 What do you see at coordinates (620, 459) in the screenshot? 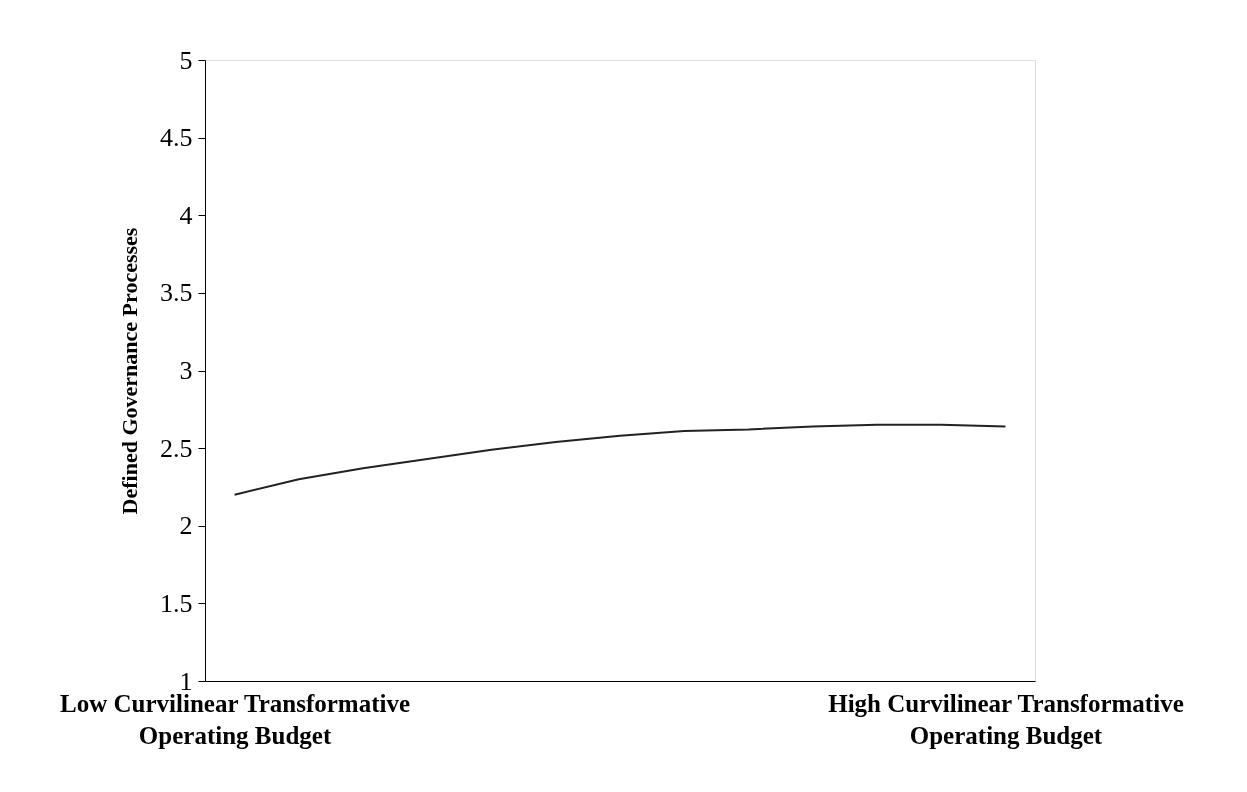
I see `line-series` at bounding box center [620, 459].